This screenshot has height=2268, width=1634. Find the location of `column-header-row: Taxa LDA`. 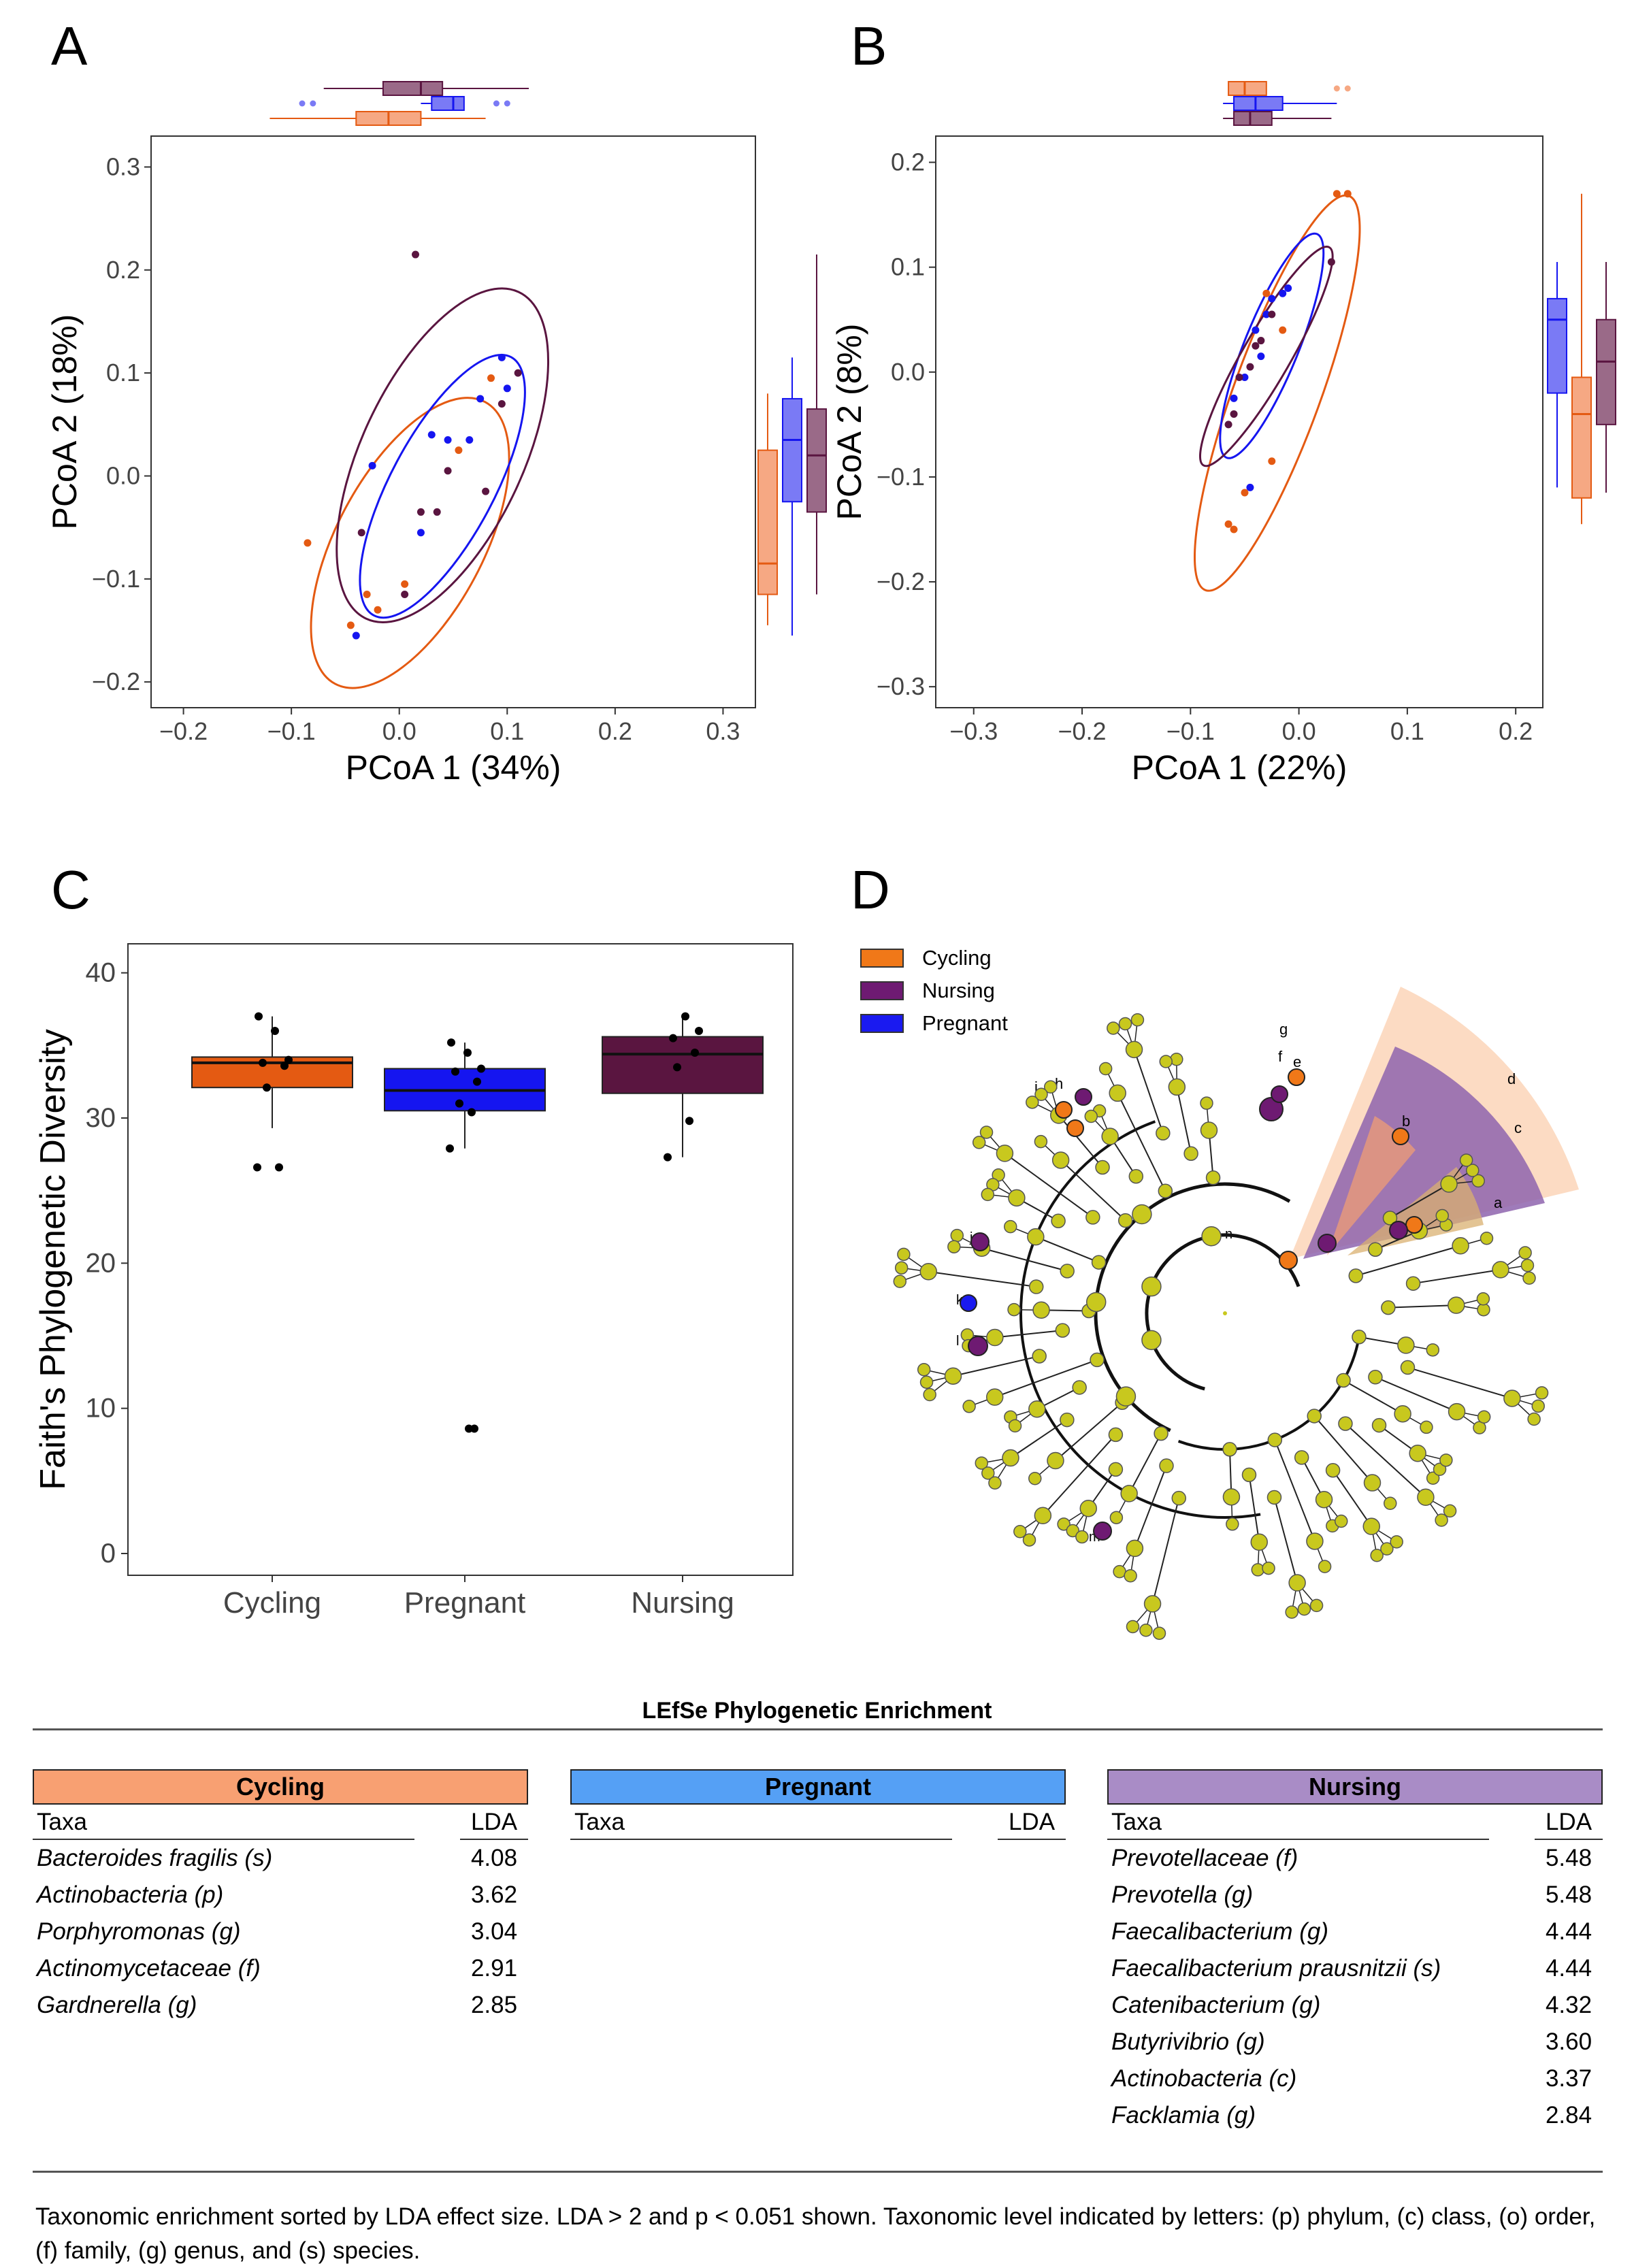

column-header-row: Taxa LDA is located at coordinates (280, 1824).